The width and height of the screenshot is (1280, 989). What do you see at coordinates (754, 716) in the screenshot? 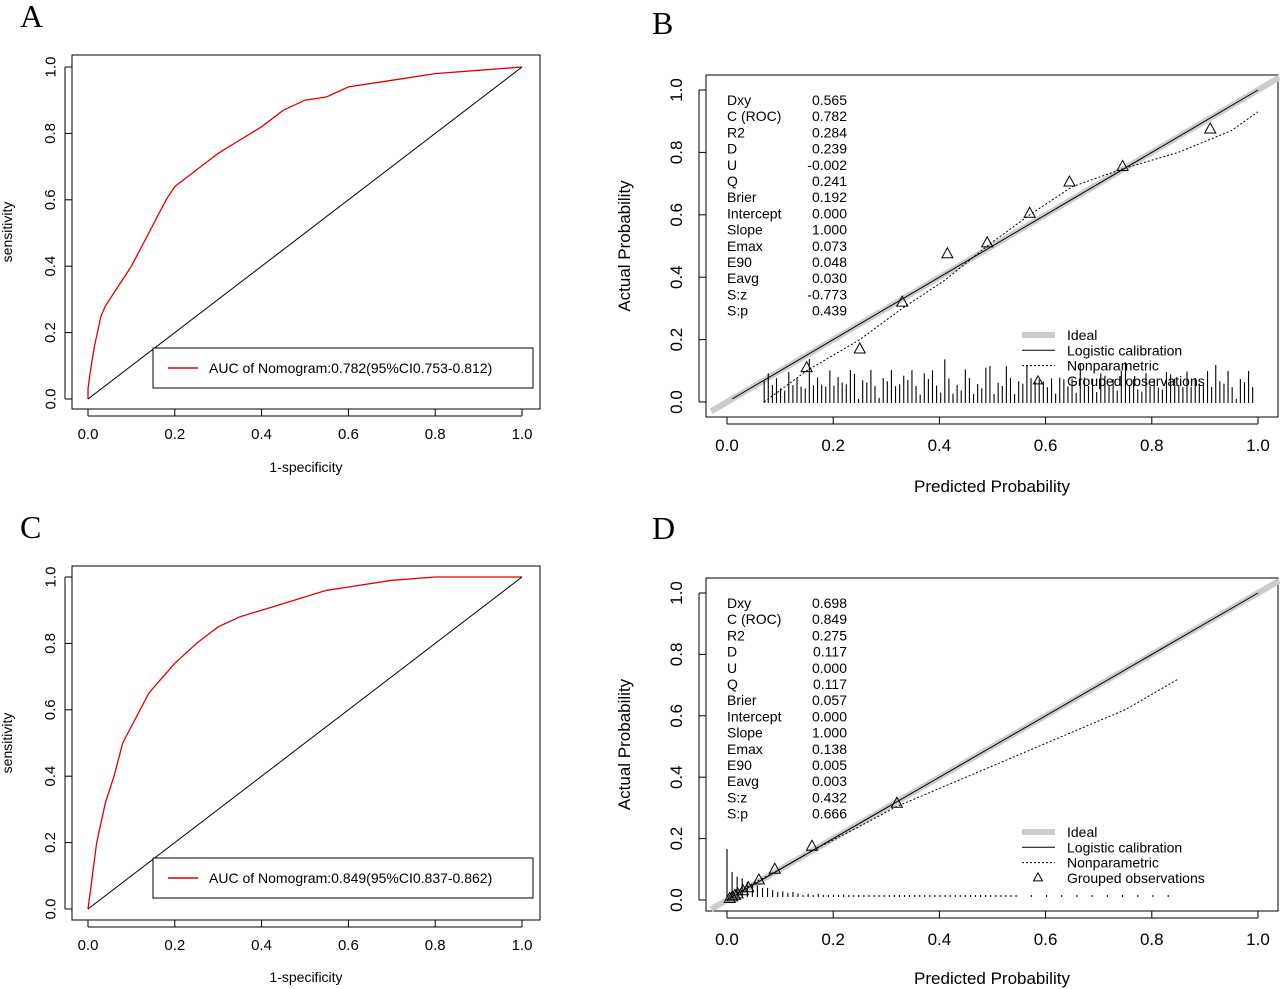
I see `stat-name: Intercept` at bounding box center [754, 716].